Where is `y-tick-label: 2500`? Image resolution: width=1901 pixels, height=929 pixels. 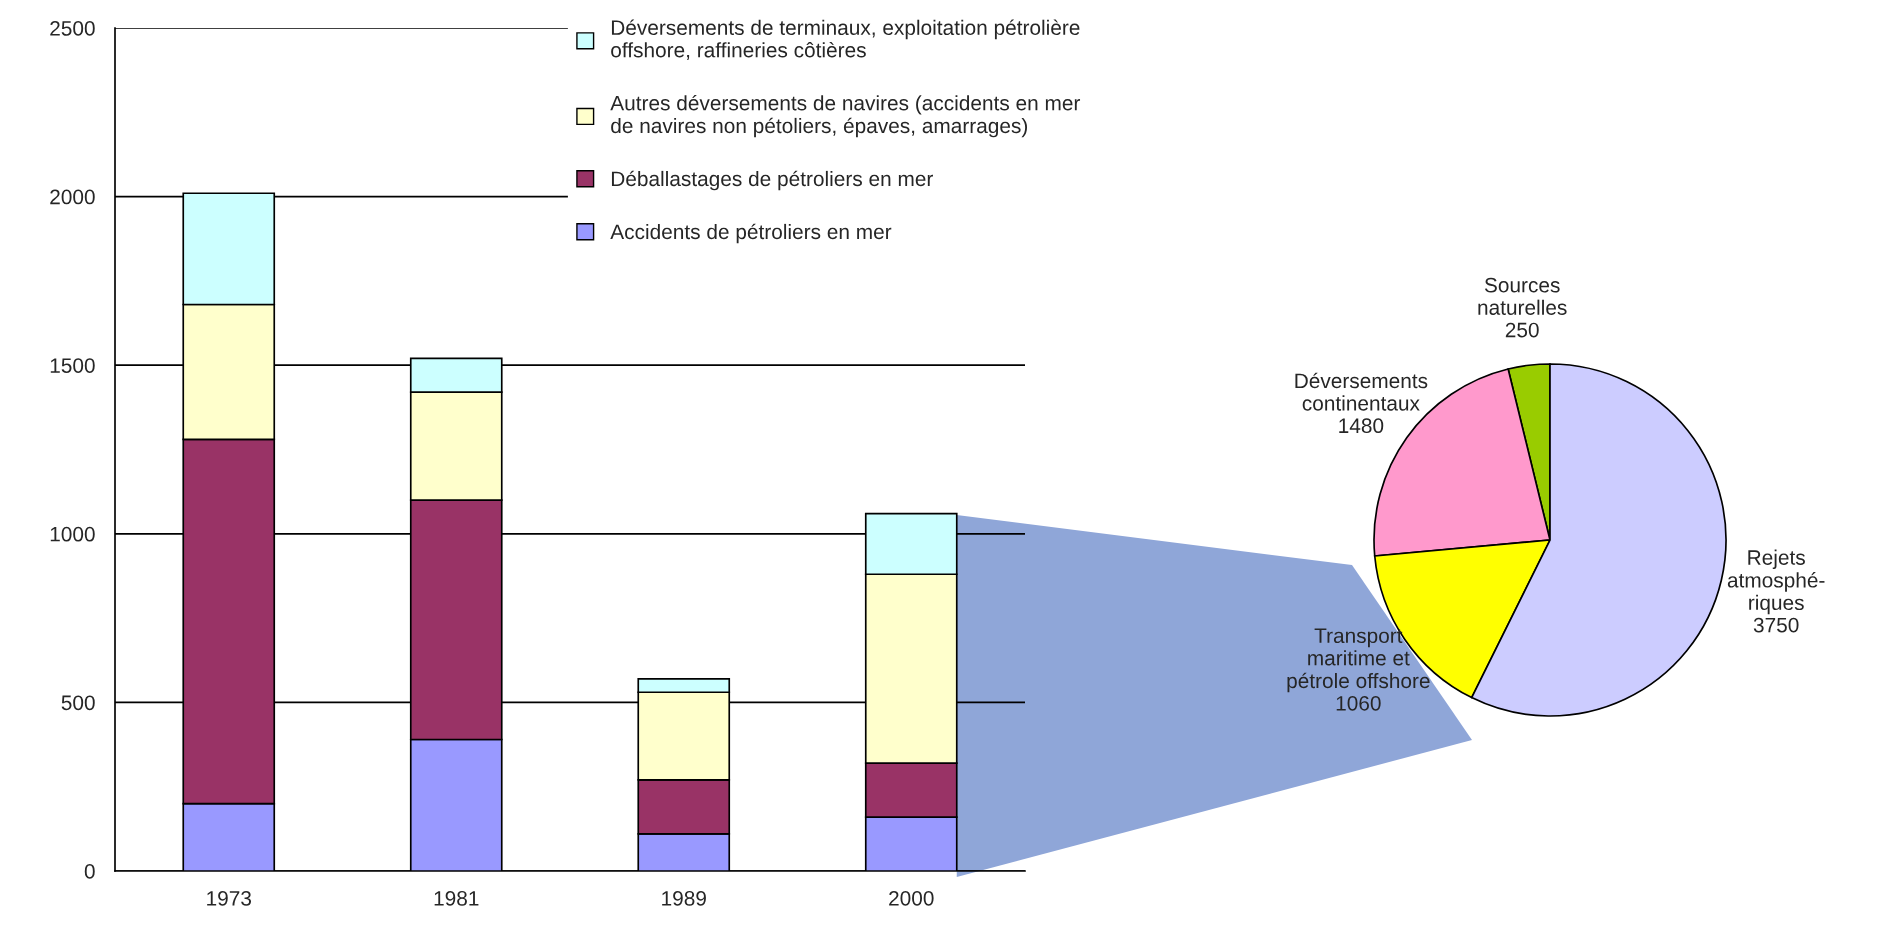
y-tick-label: 2500 is located at coordinates (72, 28).